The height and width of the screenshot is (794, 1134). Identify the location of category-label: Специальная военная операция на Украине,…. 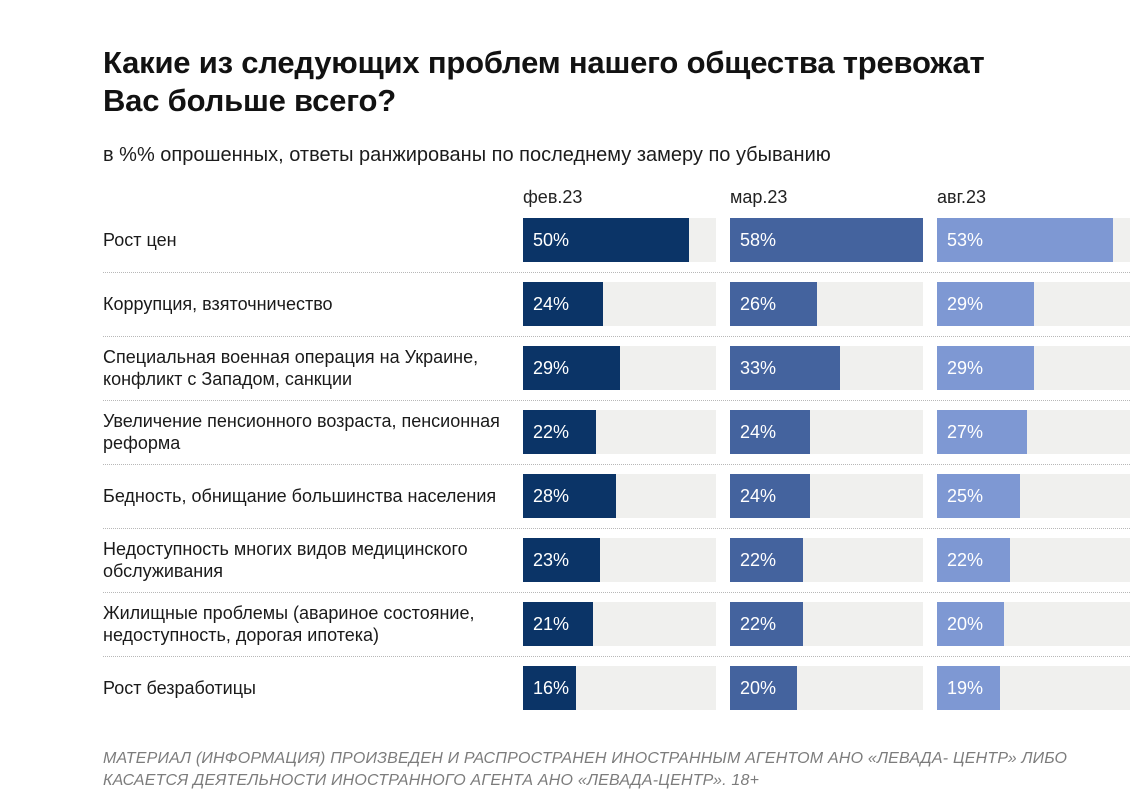
(291, 368).